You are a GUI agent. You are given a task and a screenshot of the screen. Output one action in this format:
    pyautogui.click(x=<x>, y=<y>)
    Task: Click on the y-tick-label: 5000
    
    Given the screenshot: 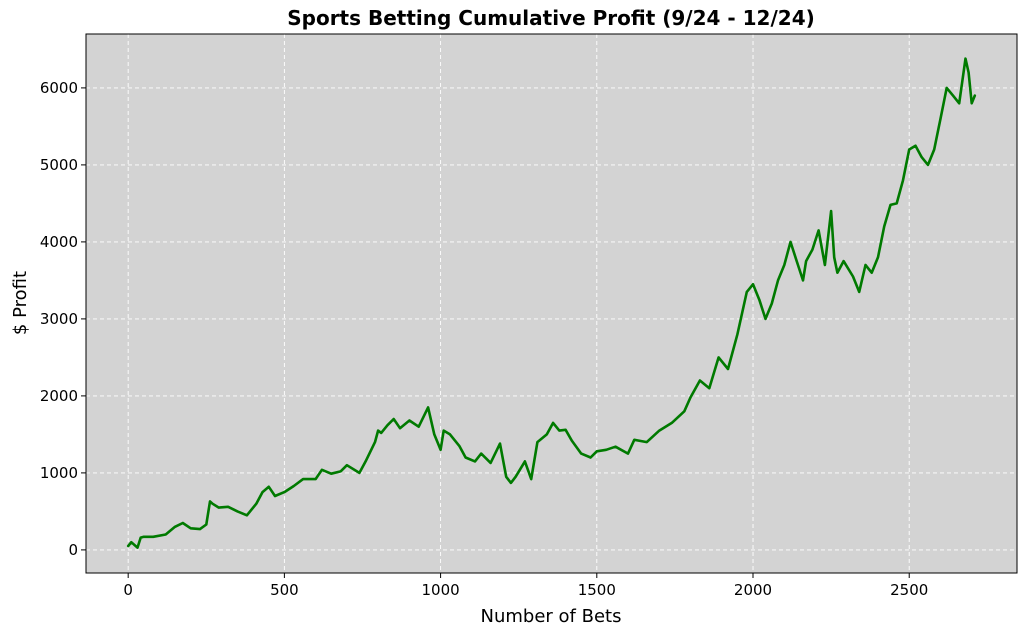 What is the action you would take?
    pyautogui.click(x=59, y=165)
    